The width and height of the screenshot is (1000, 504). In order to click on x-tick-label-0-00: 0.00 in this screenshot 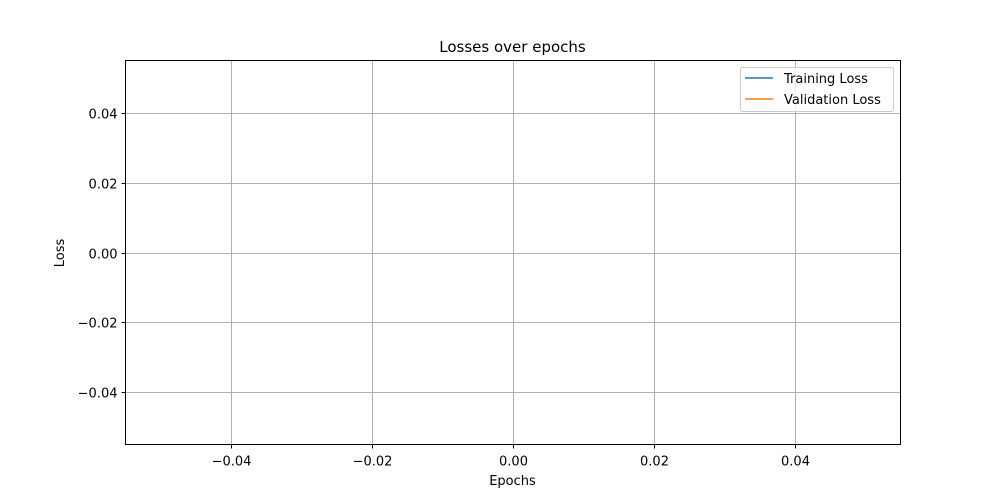, I will do `click(513, 462)`.